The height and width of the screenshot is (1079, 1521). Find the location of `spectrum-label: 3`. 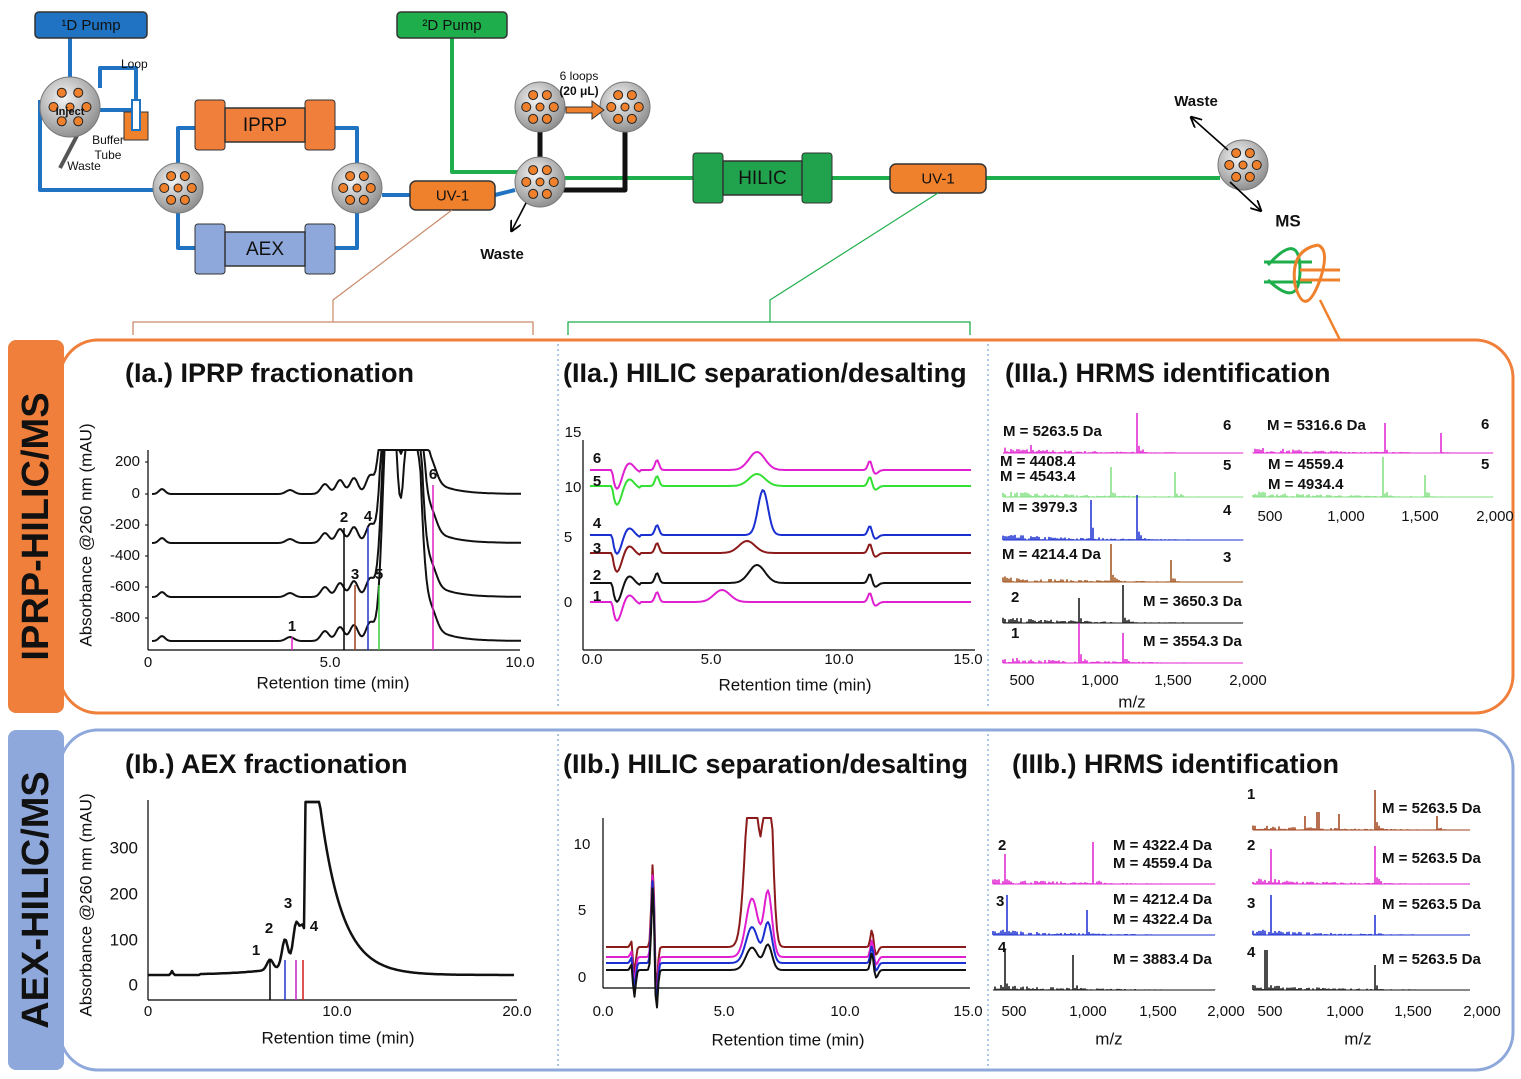

spectrum-label: 3 is located at coordinates (1251, 903).